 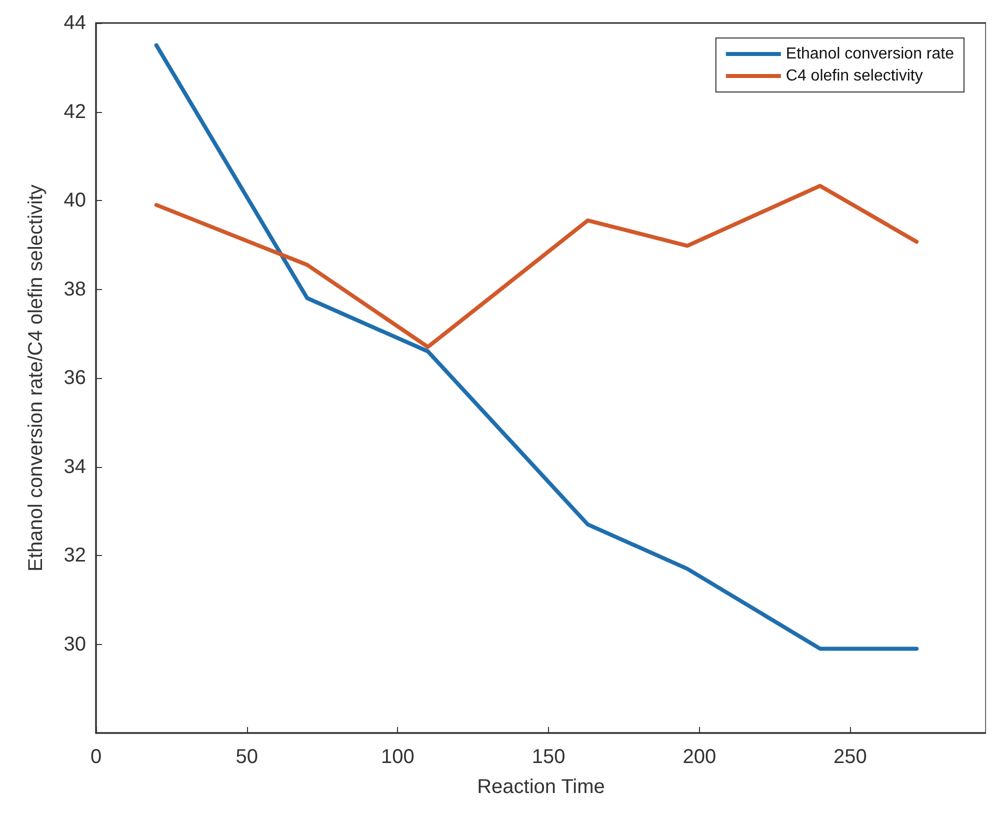 I want to click on x-tick-label: 50, so click(x=247, y=757).